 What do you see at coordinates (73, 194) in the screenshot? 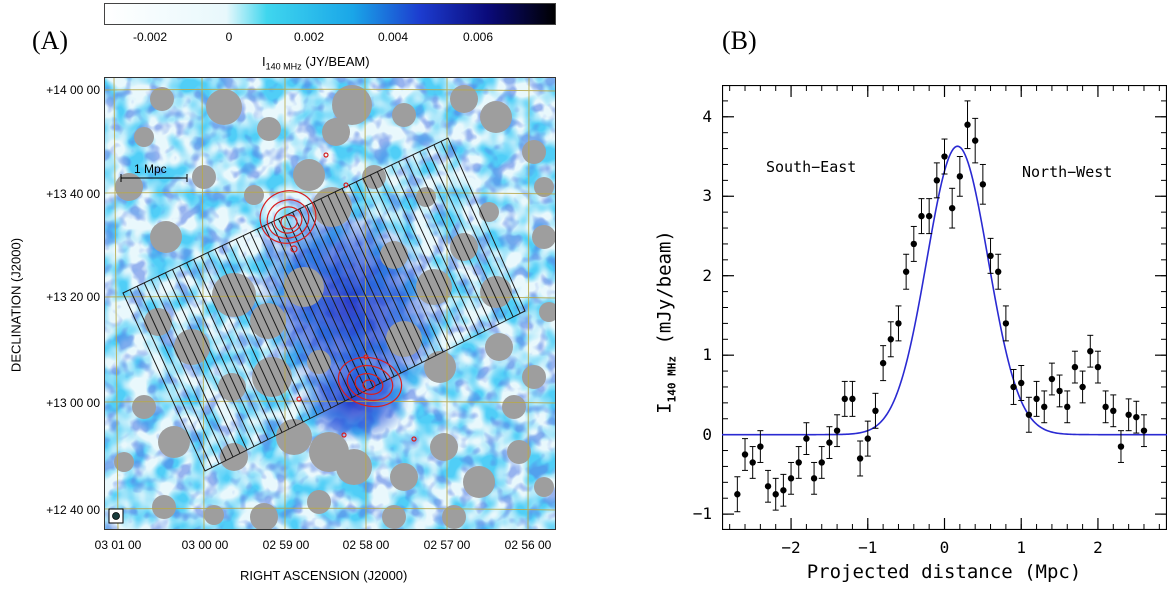
I see `dec-tick-1: +13 40 00` at bounding box center [73, 194].